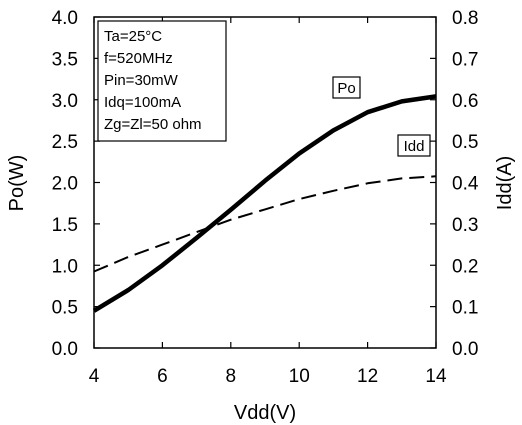  I want to click on y-right-tick-label-8: 0.8, so click(465, 18).